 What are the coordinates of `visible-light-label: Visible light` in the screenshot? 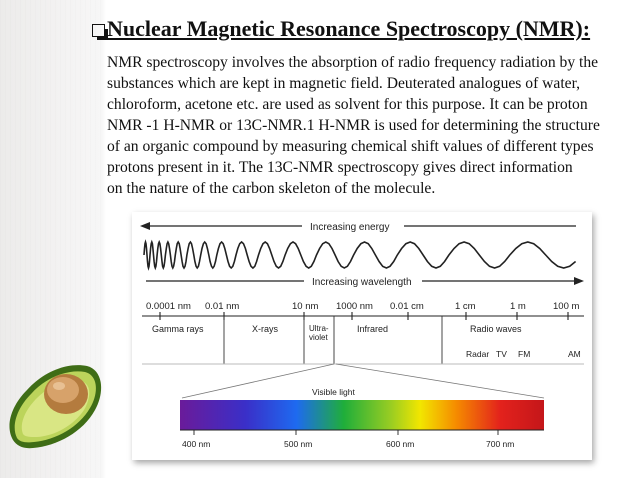 It's located at (333, 392).